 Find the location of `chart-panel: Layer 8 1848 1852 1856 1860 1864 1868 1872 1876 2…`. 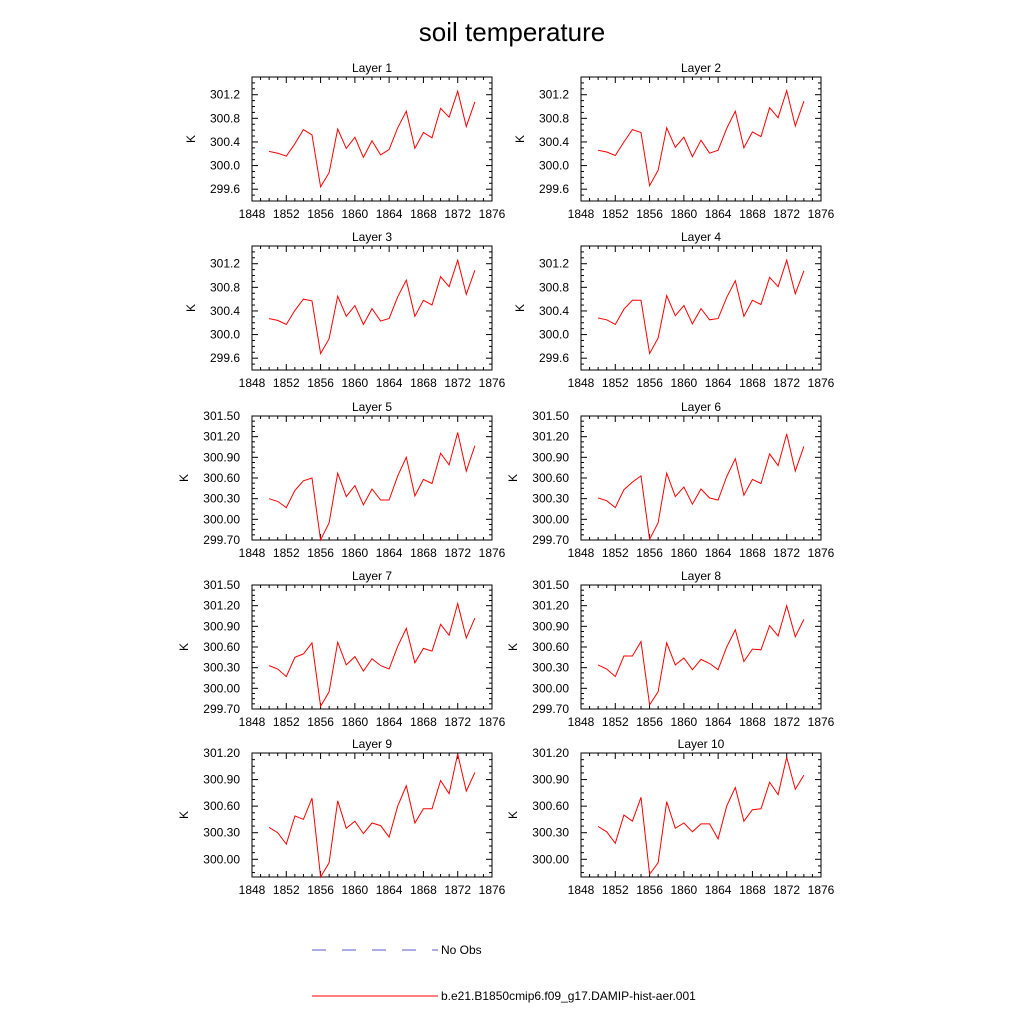

chart-panel: Layer 8 1848 1852 1856 1860 1864 1868 1872 1876 2… is located at coordinates (670, 649).